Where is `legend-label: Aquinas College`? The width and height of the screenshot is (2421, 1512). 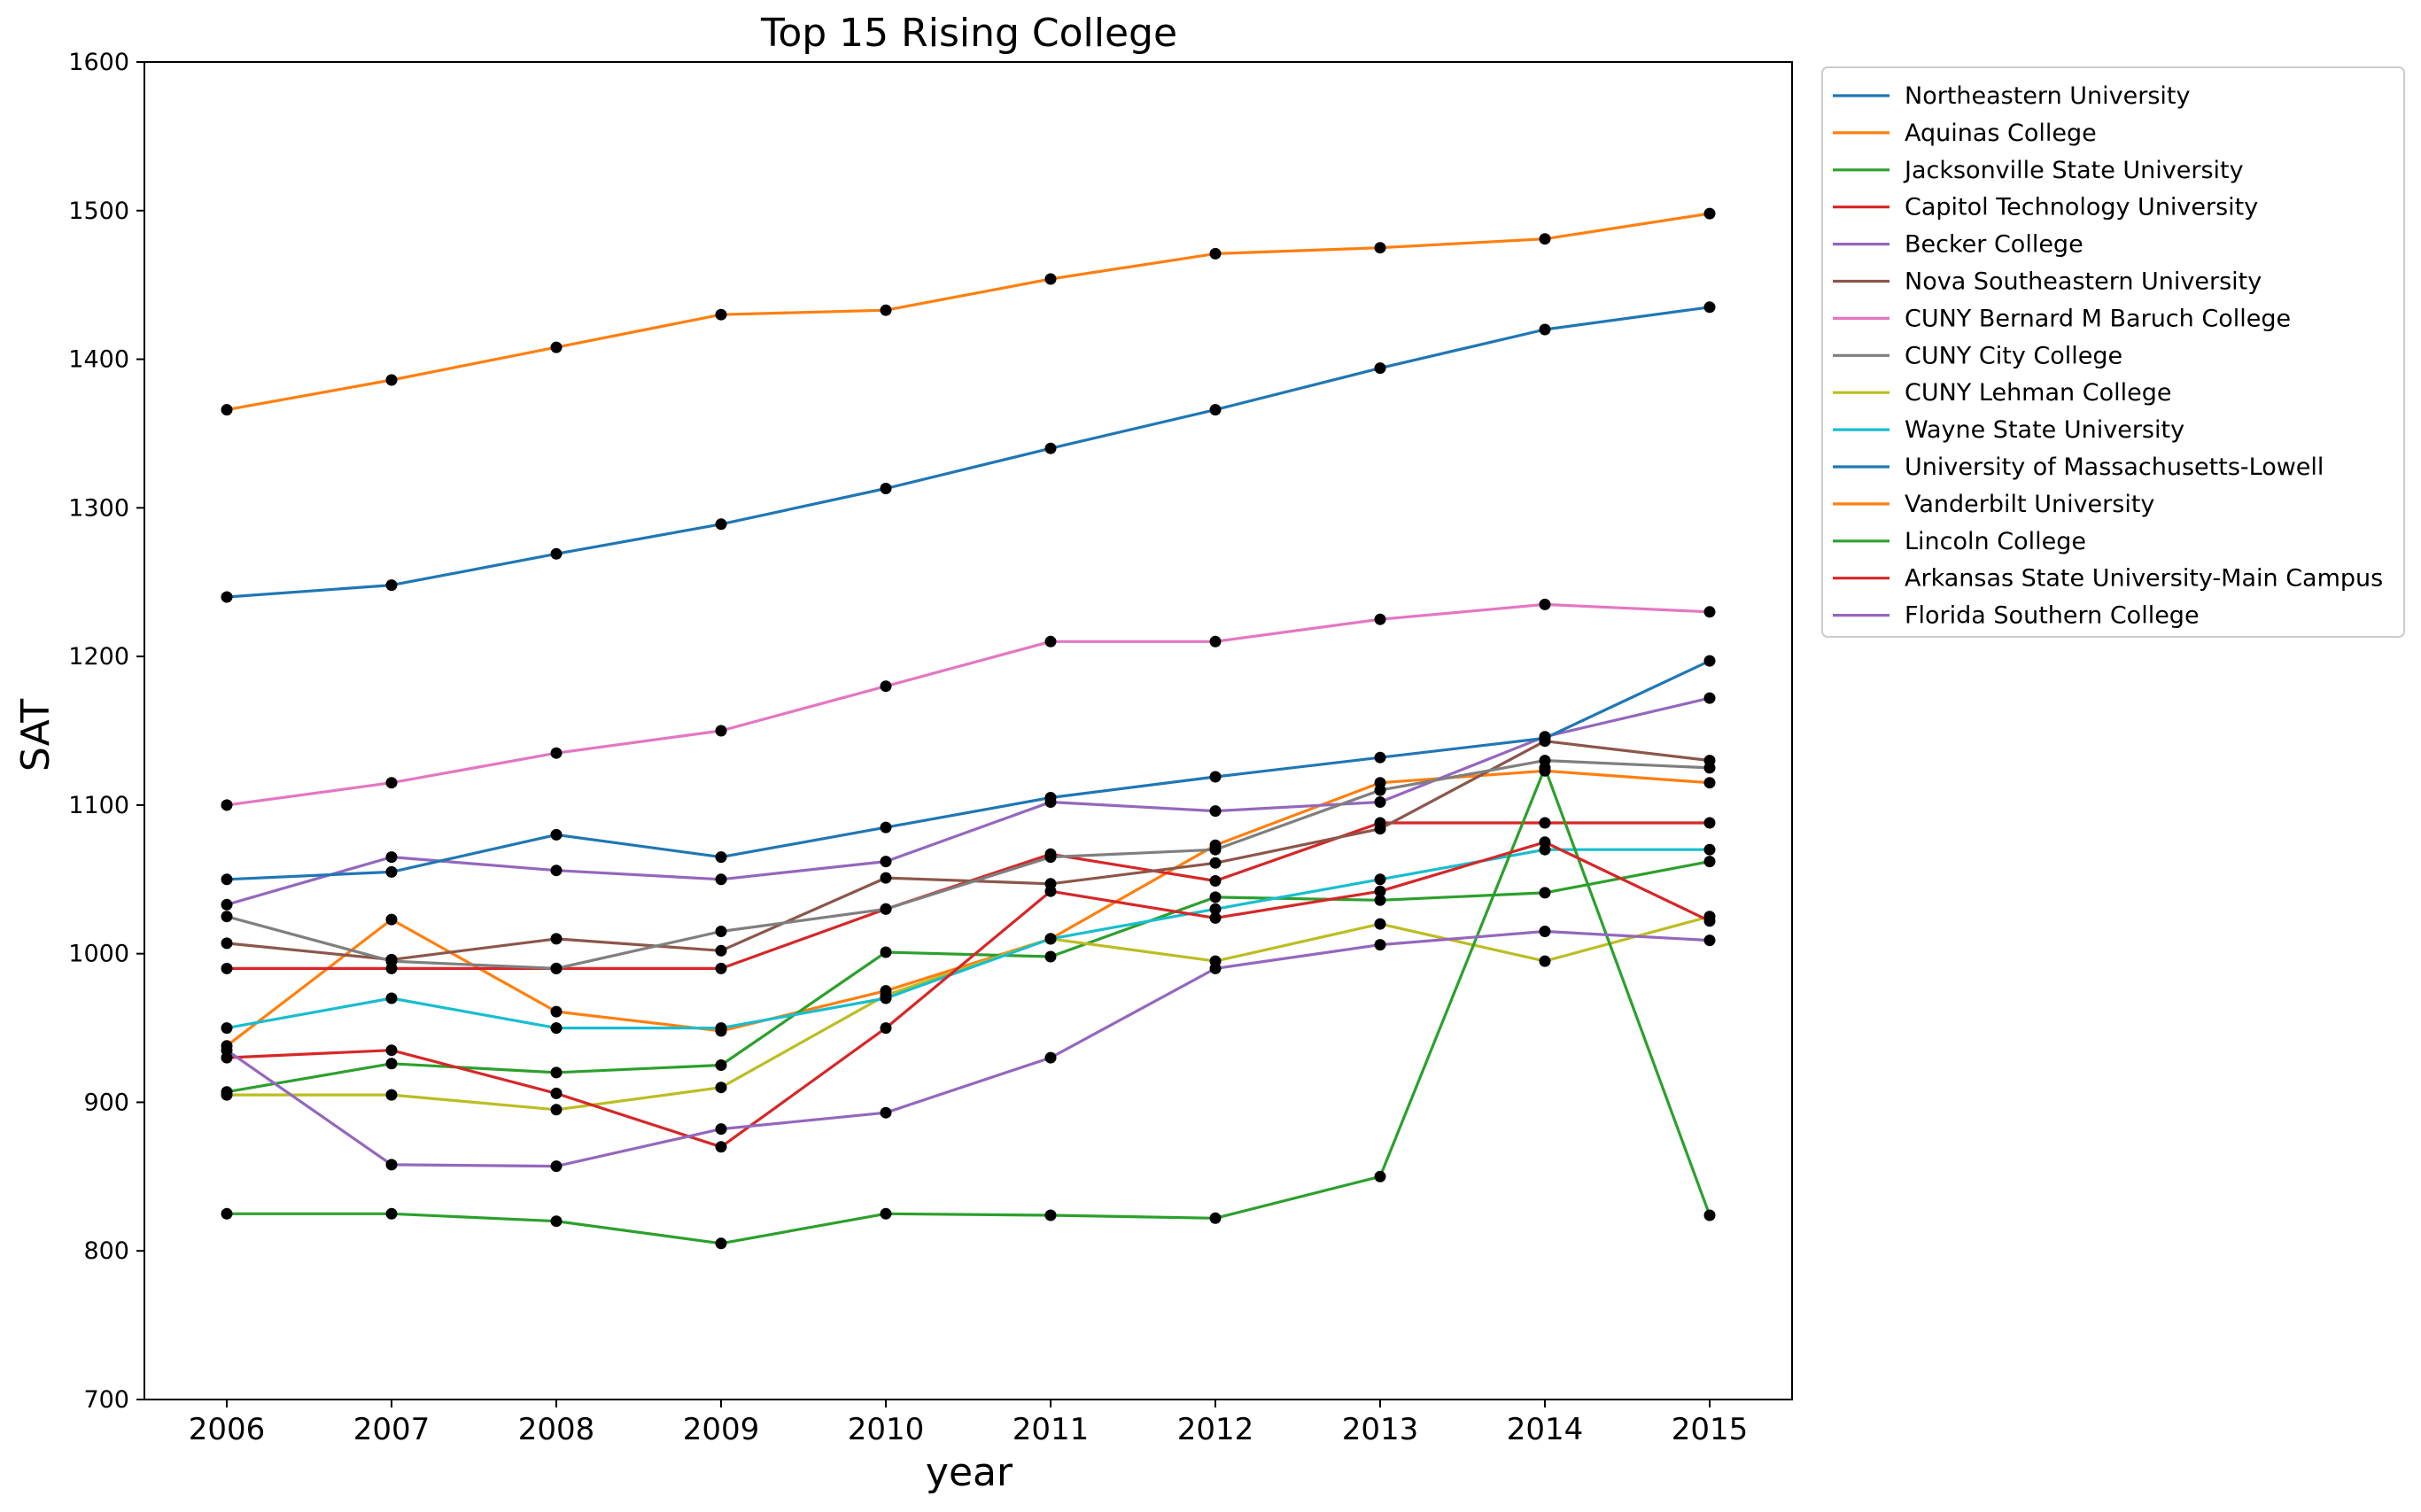 legend-label: Aquinas College is located at coordinates (2001, 133).